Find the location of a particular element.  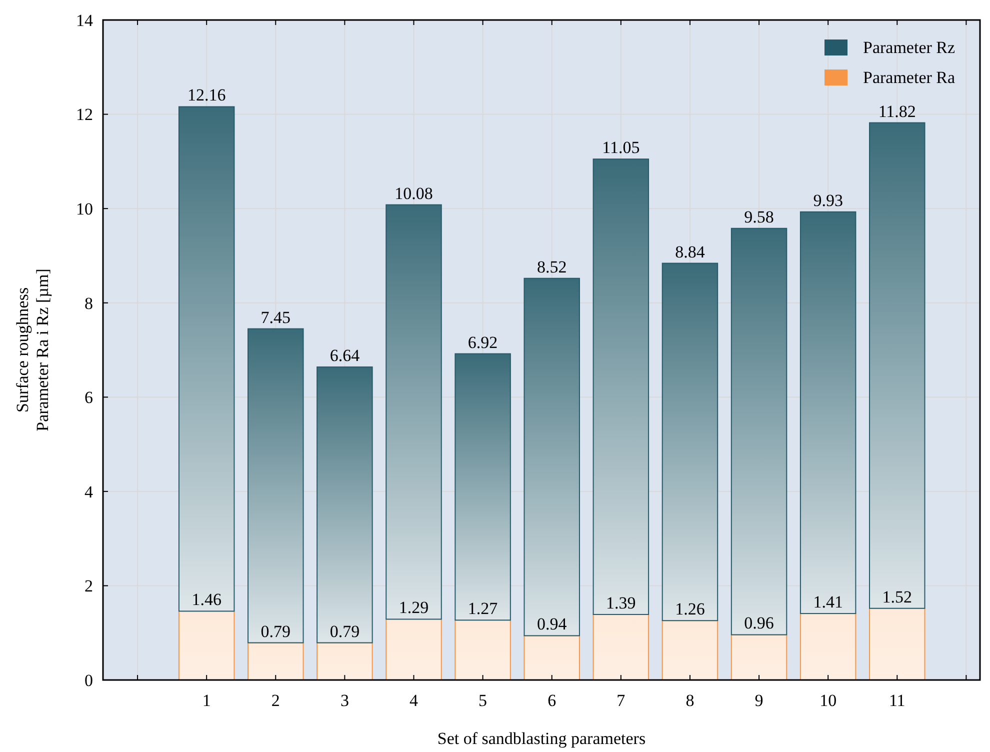

y-tick-label: 4 is located at coordinates (89, 492).